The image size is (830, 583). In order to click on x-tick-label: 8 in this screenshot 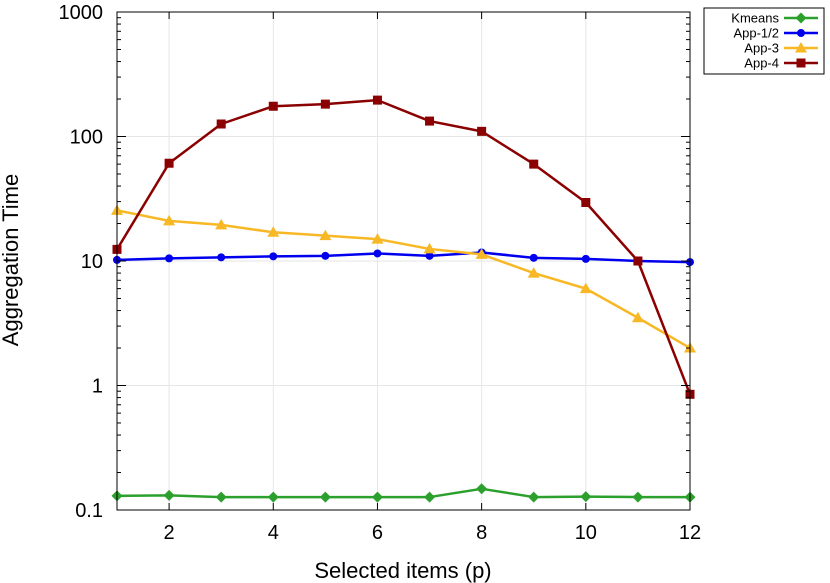, I will do `click(481, 533)`.